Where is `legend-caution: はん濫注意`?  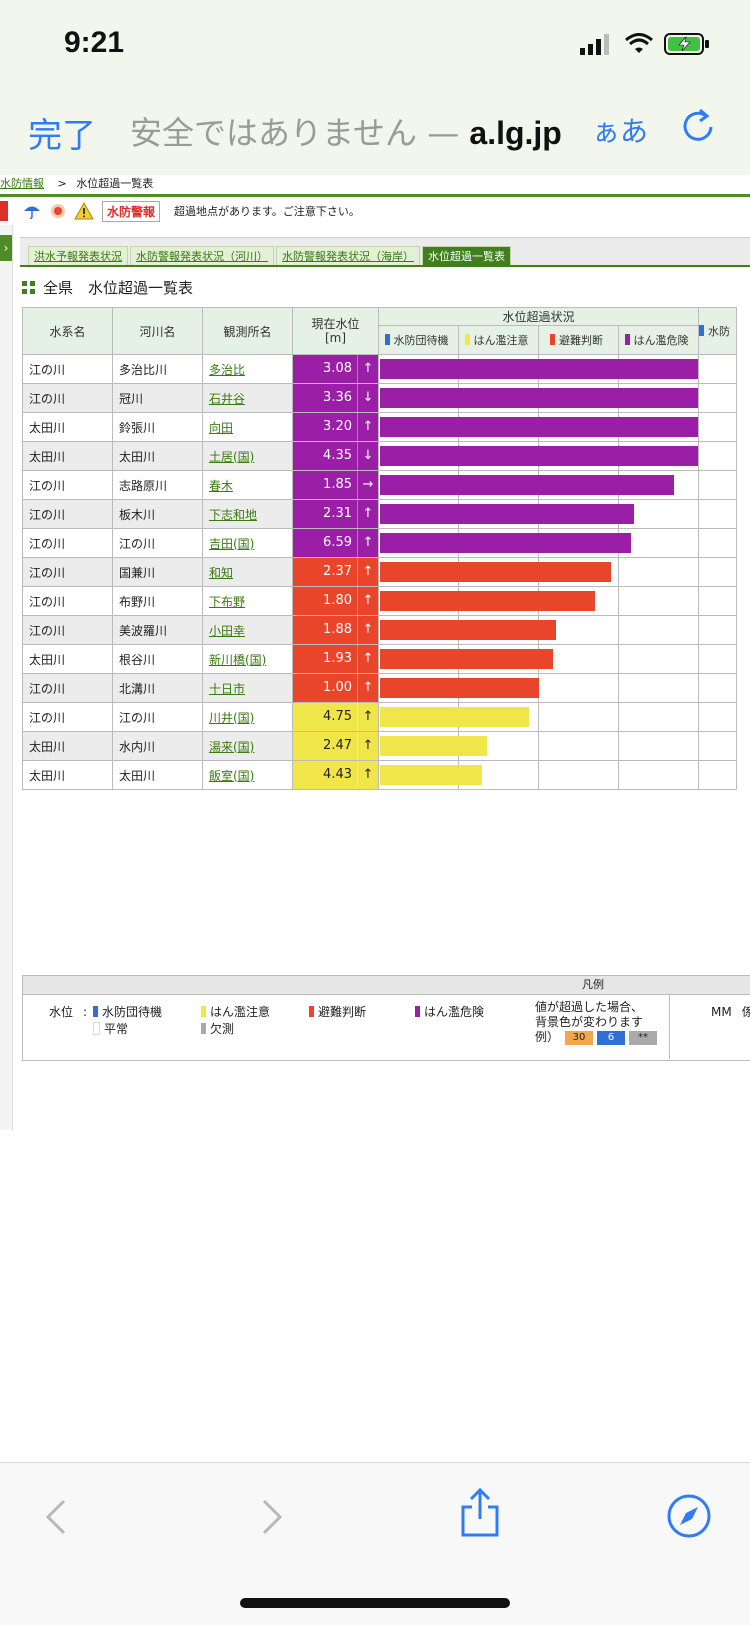
legend-caution: はん濫注意 is located at coordinates (235, 1011).